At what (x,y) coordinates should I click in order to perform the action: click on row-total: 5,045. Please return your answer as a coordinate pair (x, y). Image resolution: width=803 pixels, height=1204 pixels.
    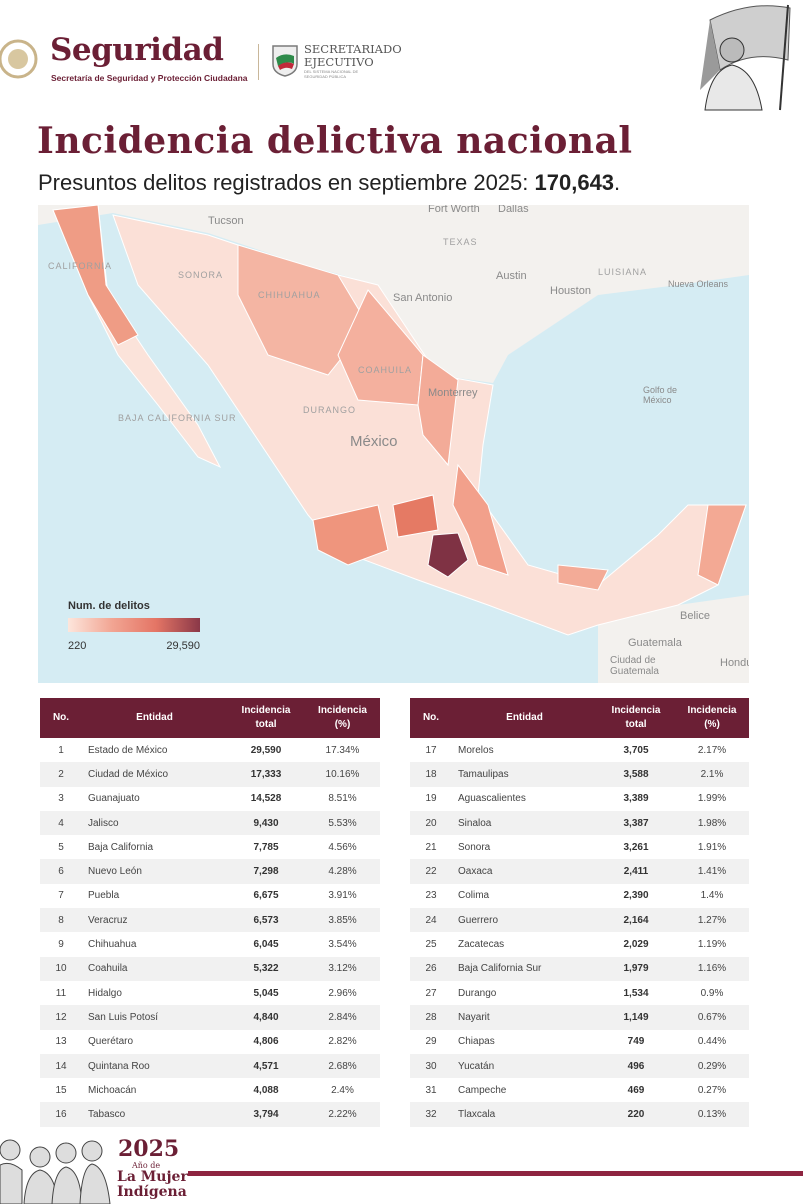
    Looking at the image, I should click on (266, 993).